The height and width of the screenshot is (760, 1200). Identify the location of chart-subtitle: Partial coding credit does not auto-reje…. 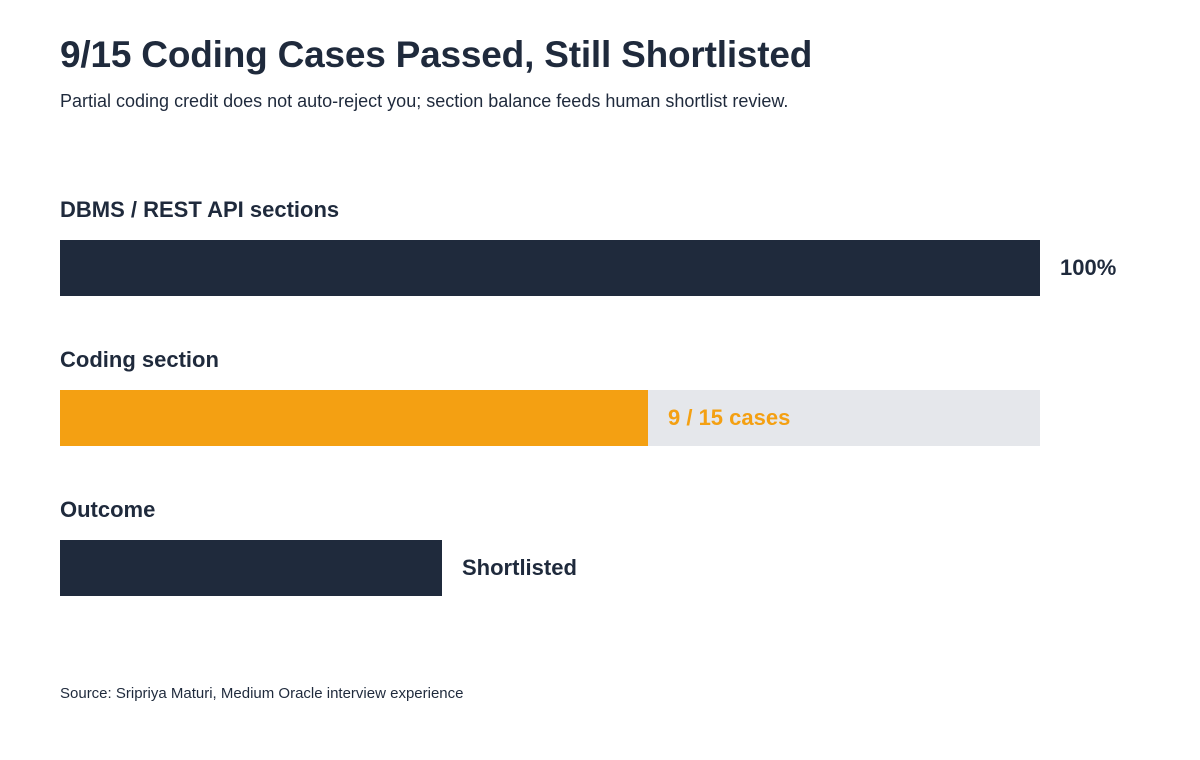
(424, 101).